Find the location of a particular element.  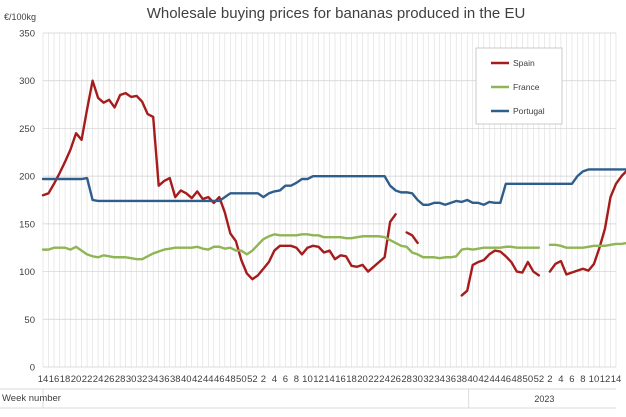

series-line-portugal is located at coordinates (333, 187).